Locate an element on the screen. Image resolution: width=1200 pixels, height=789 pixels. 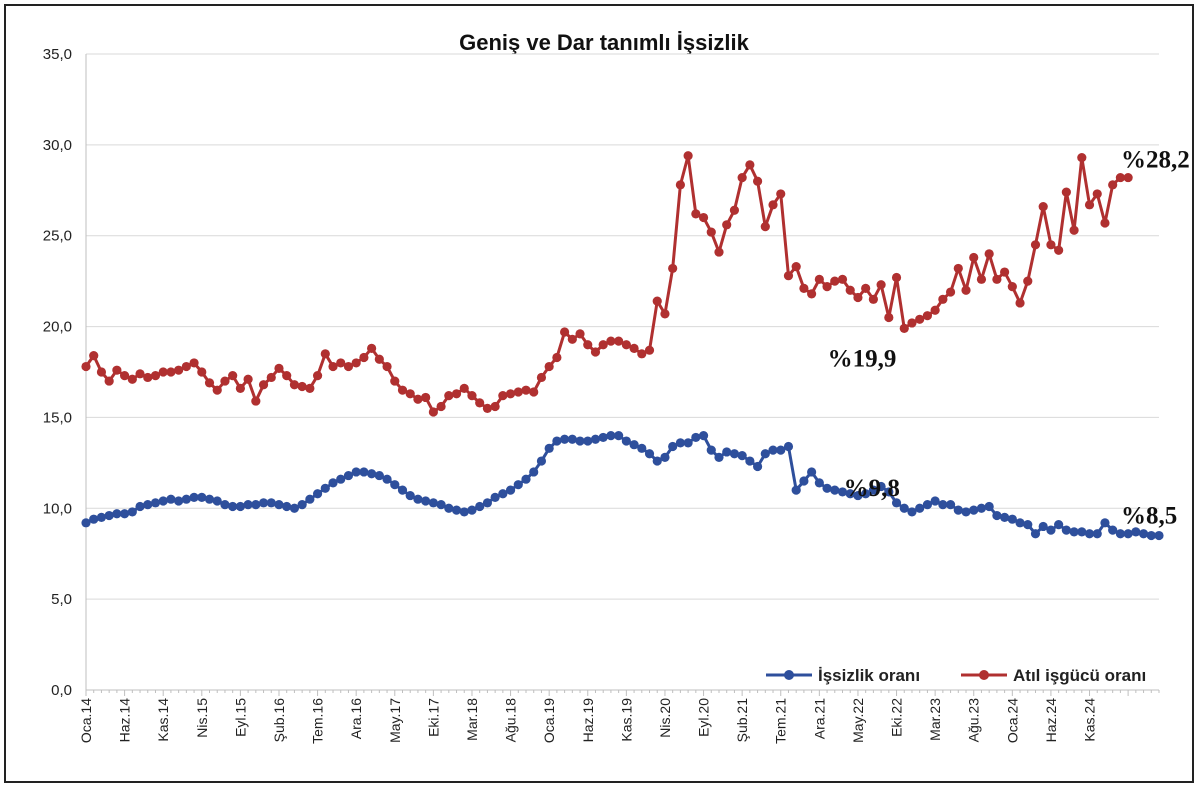
x-tick-label: Eki.17 is located at coordinates (433, 717).